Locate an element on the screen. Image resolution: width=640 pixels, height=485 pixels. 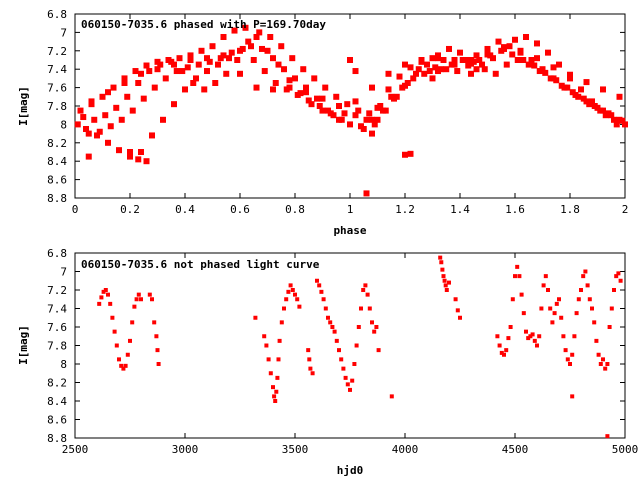
phased-chart-x-tick-label: 1.2 is located at coordinates (405, 209).